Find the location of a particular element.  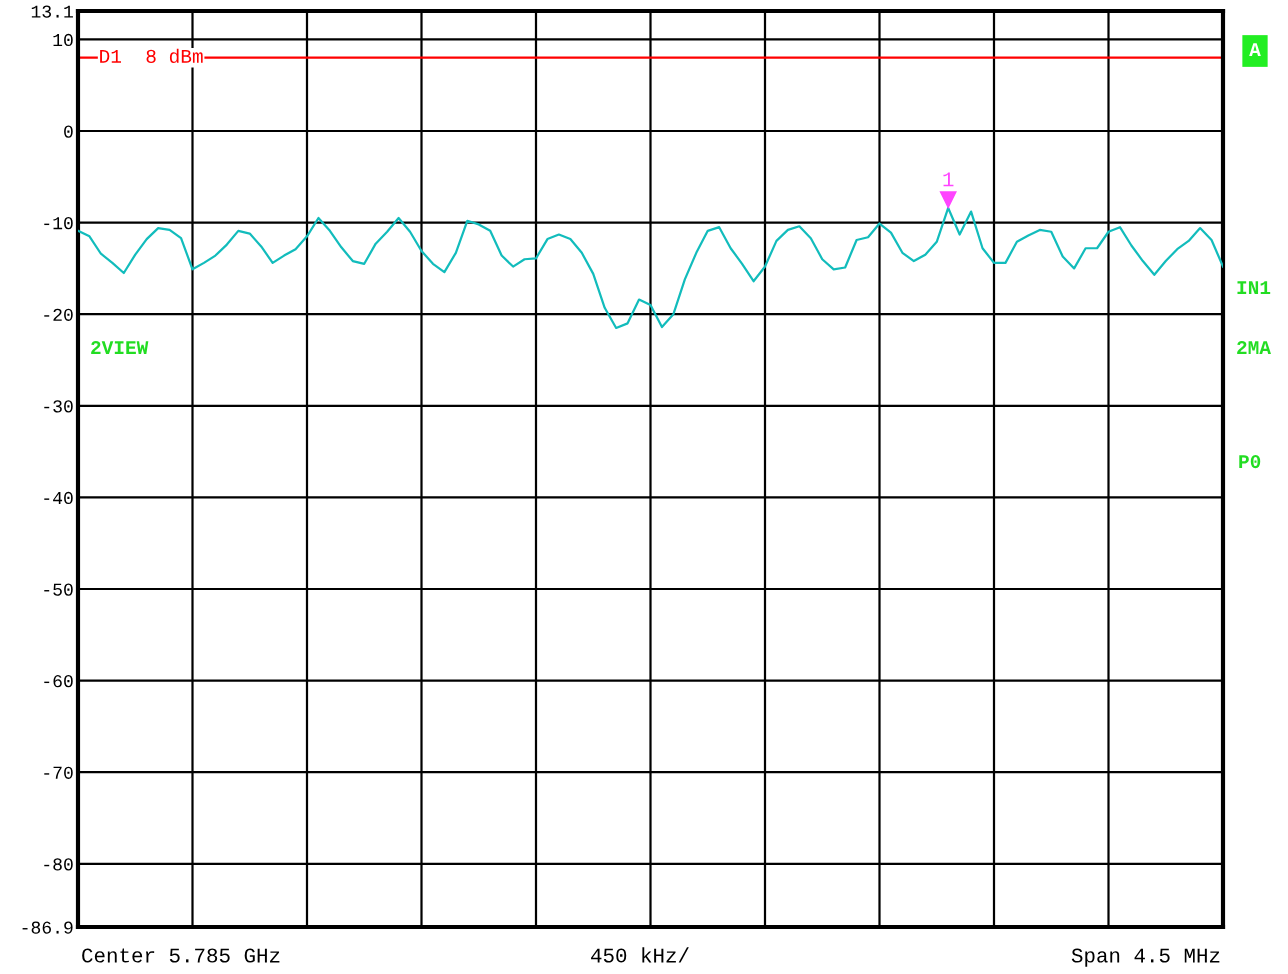

text: 450 kHz/ is located at coordinates (640, 955).